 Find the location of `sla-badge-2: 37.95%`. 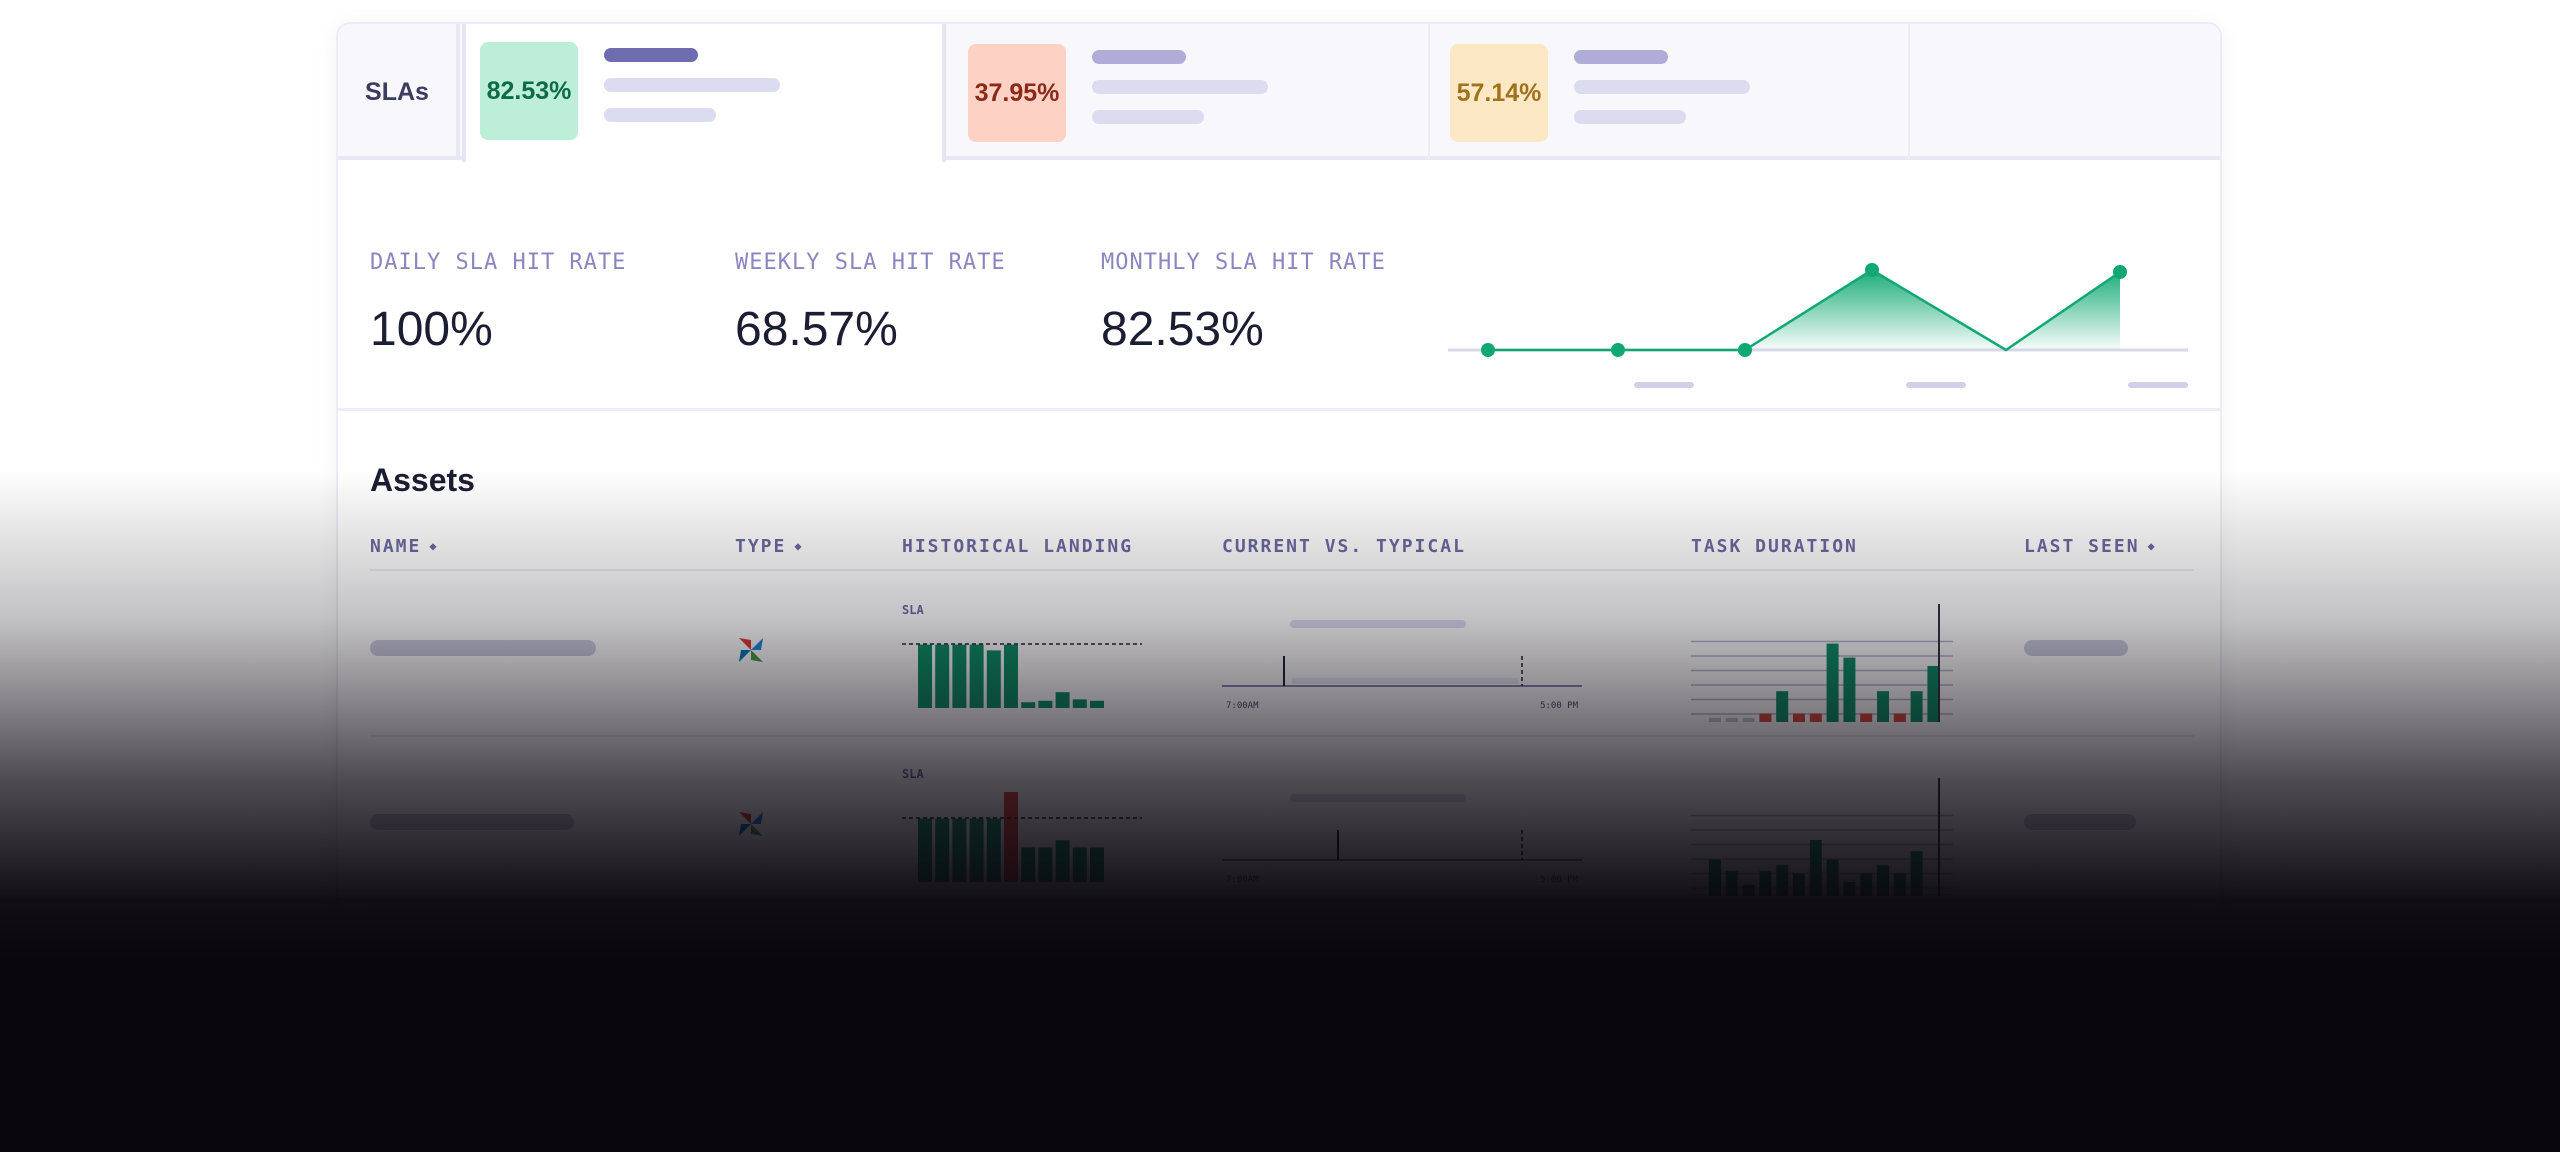

sla-badge-2: 37.95% is located at coordinates (1017, 93).